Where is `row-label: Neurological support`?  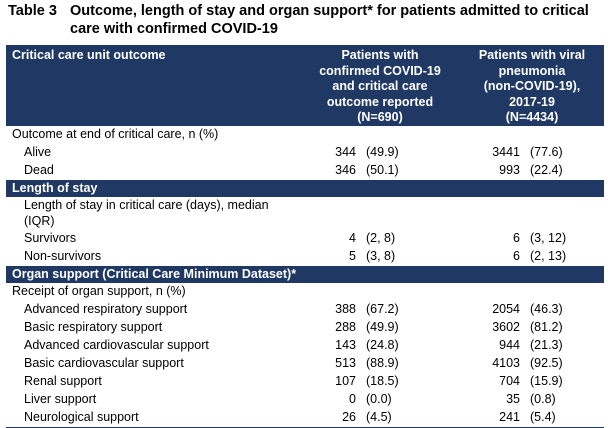
row-label: Neurological support is located at coordinates (81, 417).